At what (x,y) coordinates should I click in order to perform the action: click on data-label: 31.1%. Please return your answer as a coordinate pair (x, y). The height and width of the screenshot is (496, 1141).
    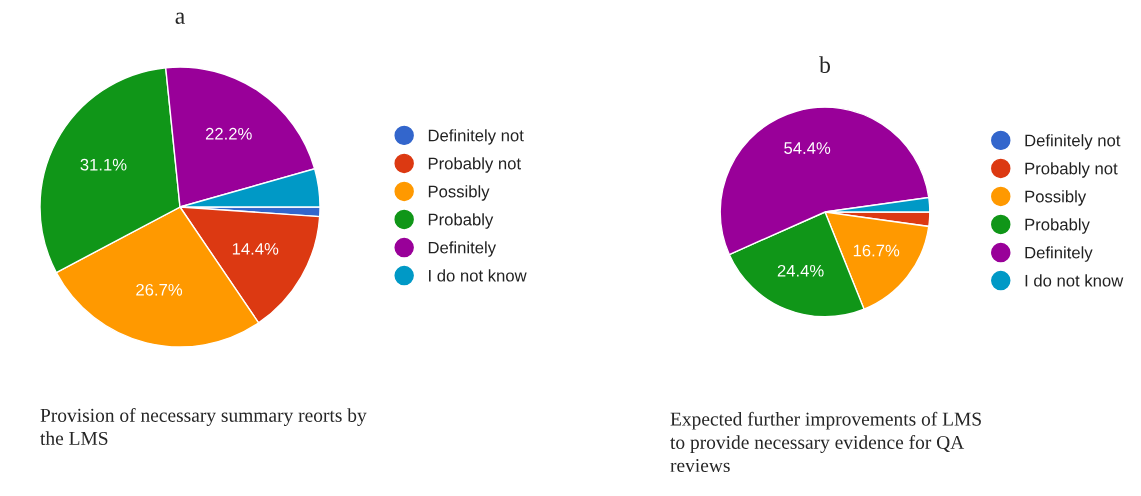
    Looking at the image, I should click on (103, 164).